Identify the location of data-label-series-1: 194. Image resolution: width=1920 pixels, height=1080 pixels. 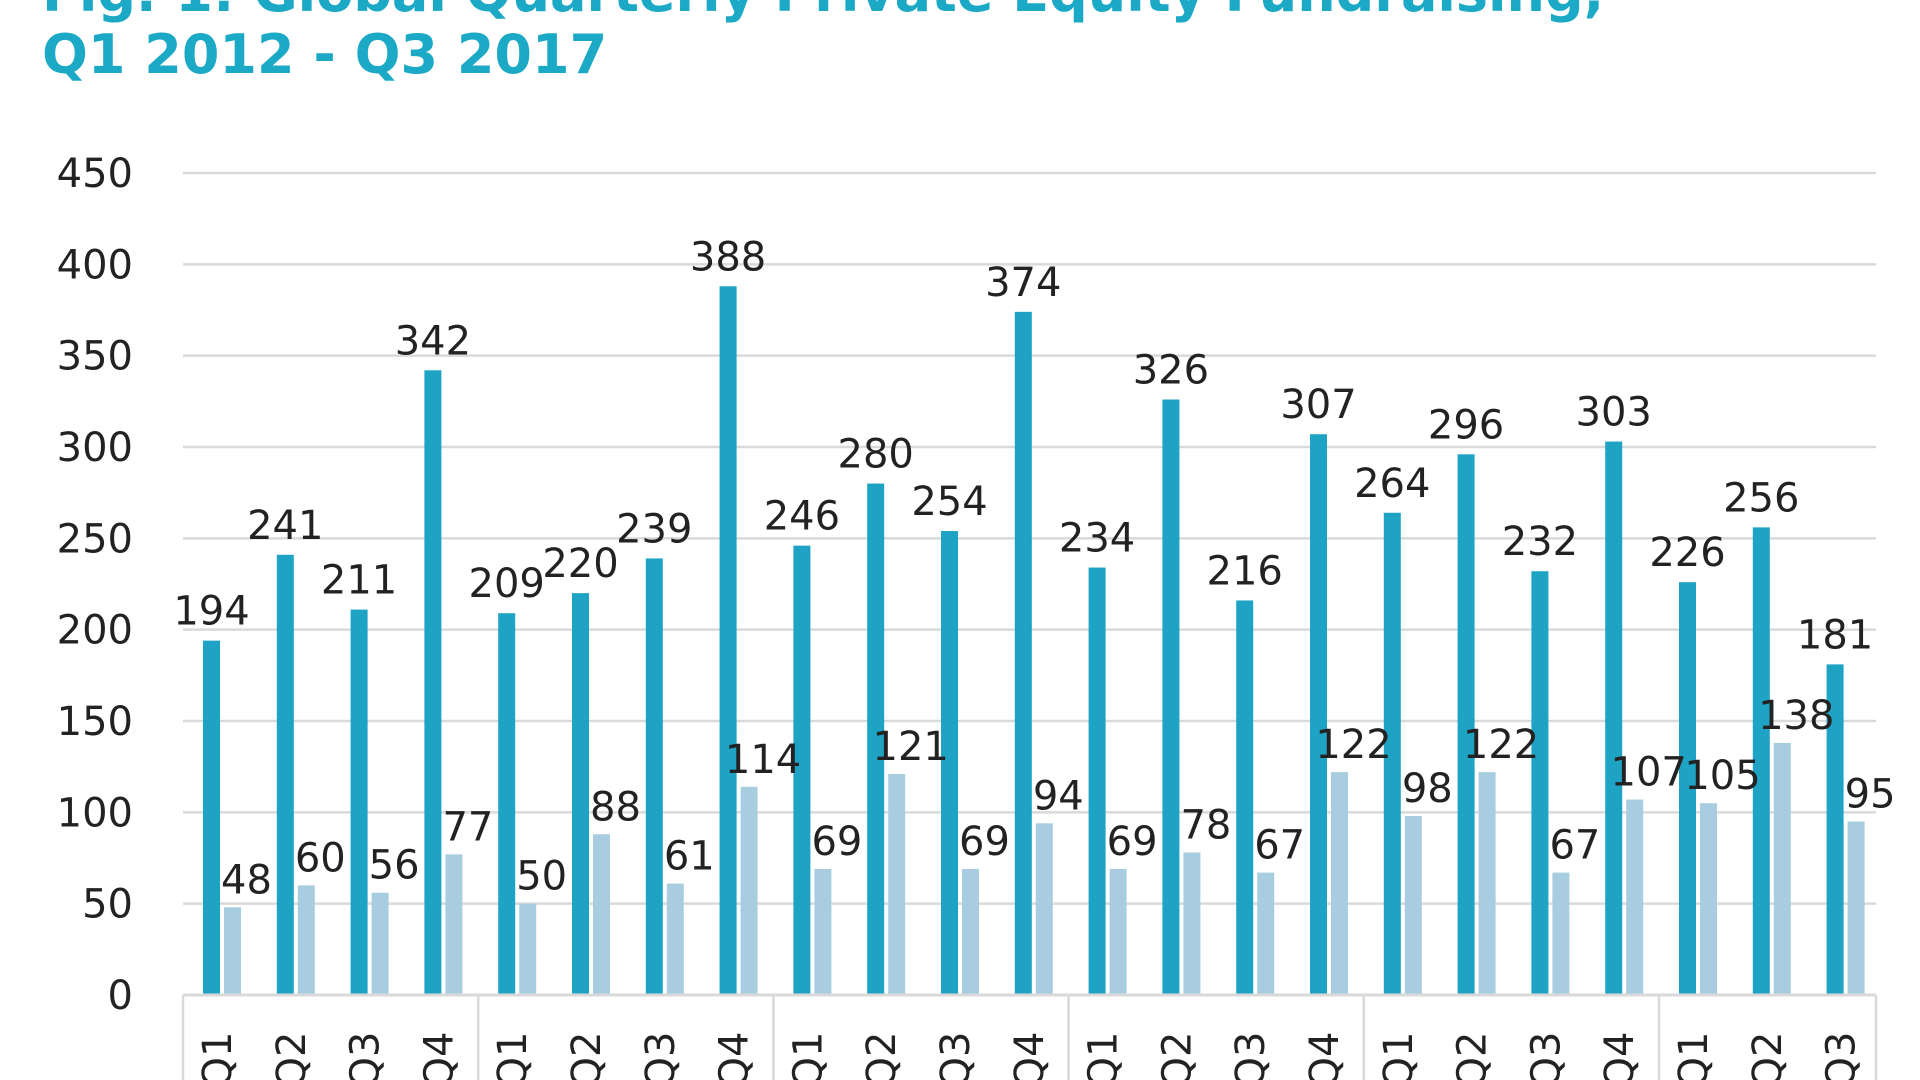
(211, 612).